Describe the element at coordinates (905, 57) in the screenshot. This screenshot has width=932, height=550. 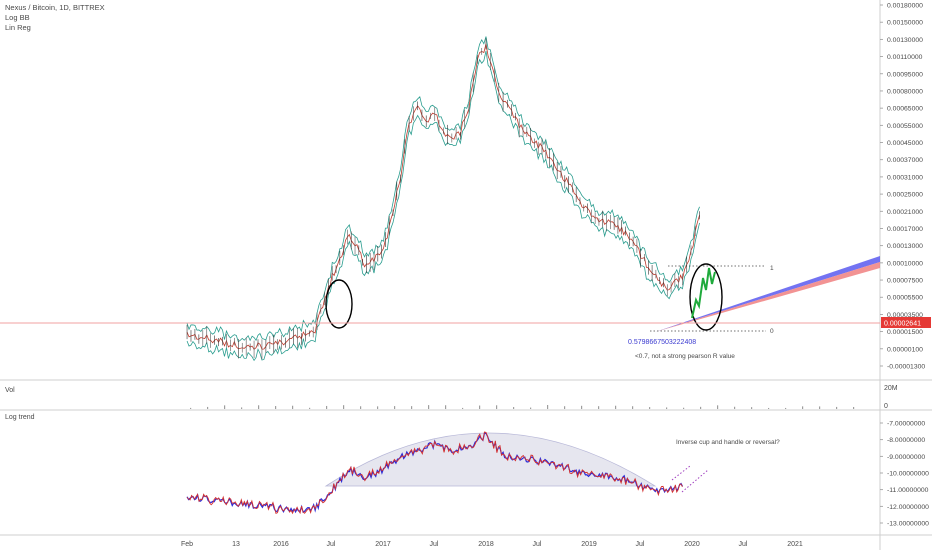
I see `price-tick-label: 0.00110000` at that location.